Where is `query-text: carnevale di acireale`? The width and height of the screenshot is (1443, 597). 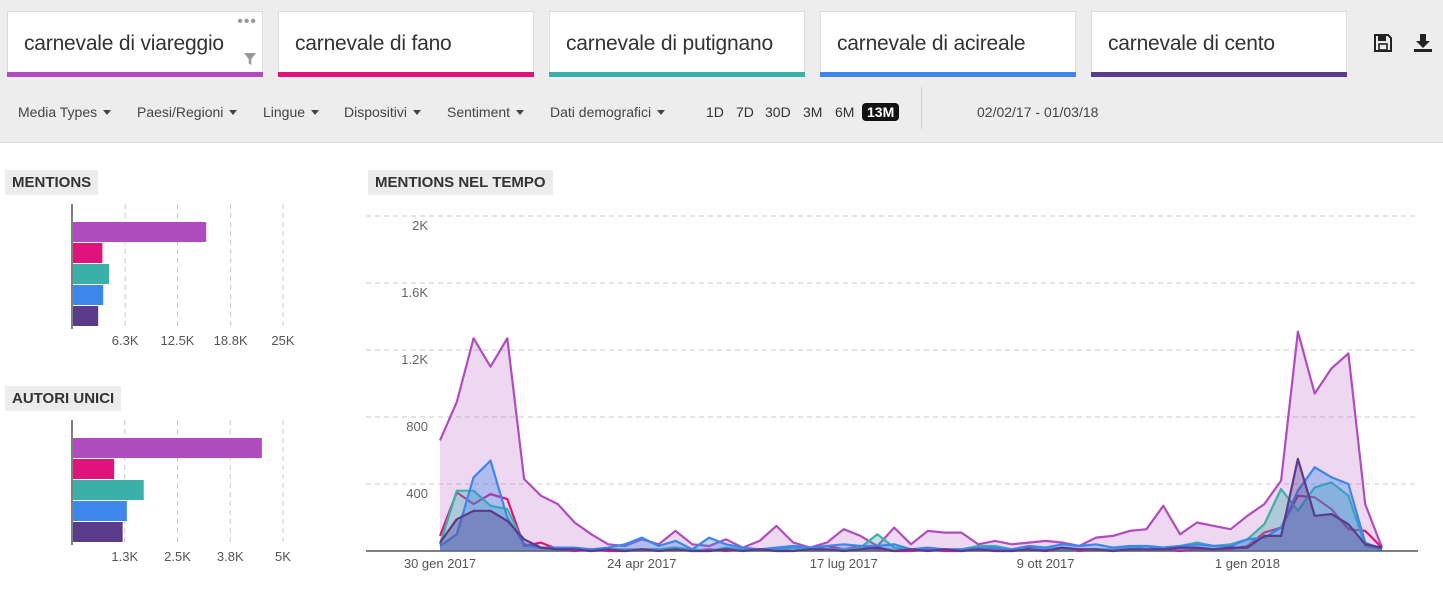
query-text: carnevale di acireale is located at coordinates (931, 43).